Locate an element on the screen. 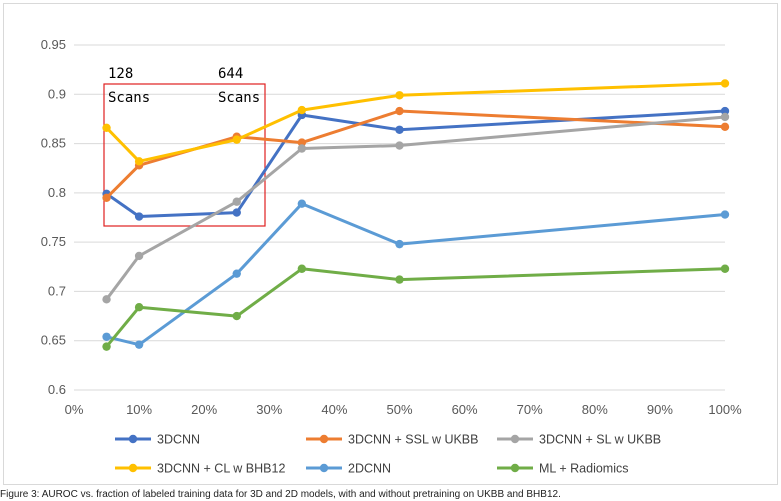 Image resolution: width=781 pixels, height=501 pixels. x-axis-ticks: 0% 10% 20% 30% 40% 50% 60% 70% 80% 90% 100% is located at coordinates (403, 409).